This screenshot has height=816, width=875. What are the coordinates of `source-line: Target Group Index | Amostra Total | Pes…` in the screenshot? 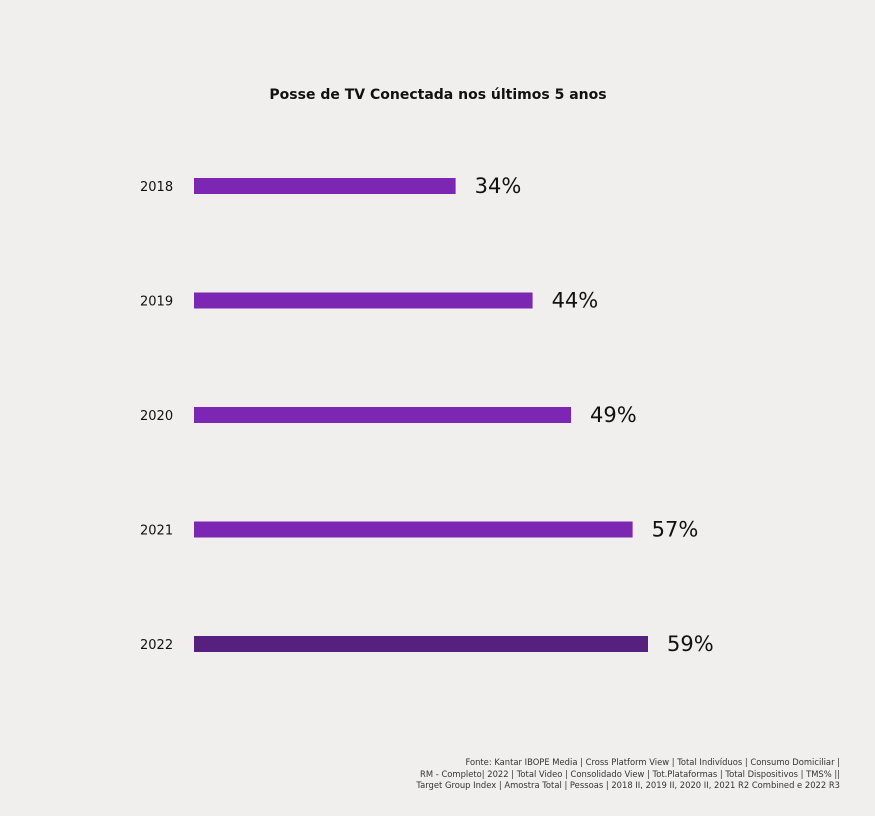 It's located at (628, 785).